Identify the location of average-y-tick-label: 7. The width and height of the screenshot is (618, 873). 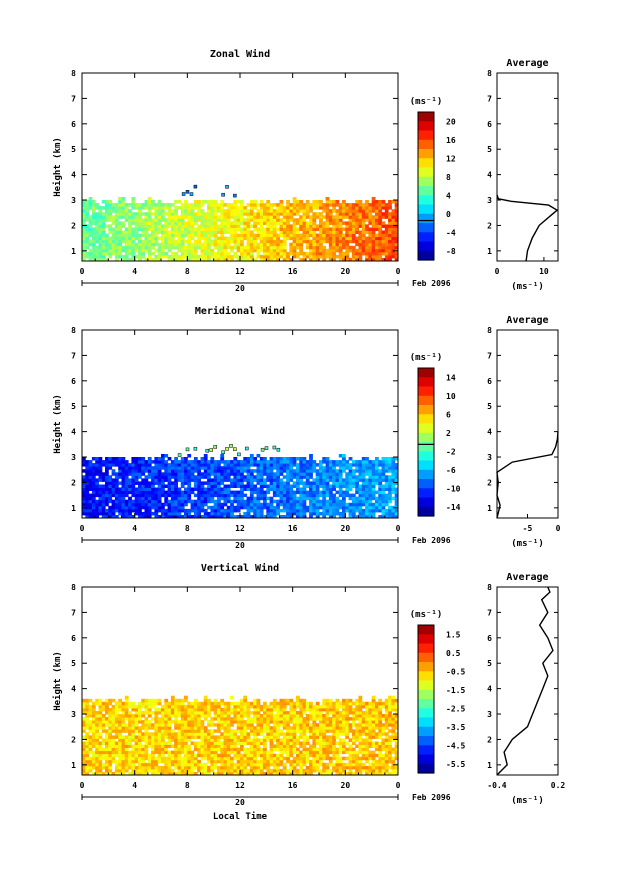
(489, 355).